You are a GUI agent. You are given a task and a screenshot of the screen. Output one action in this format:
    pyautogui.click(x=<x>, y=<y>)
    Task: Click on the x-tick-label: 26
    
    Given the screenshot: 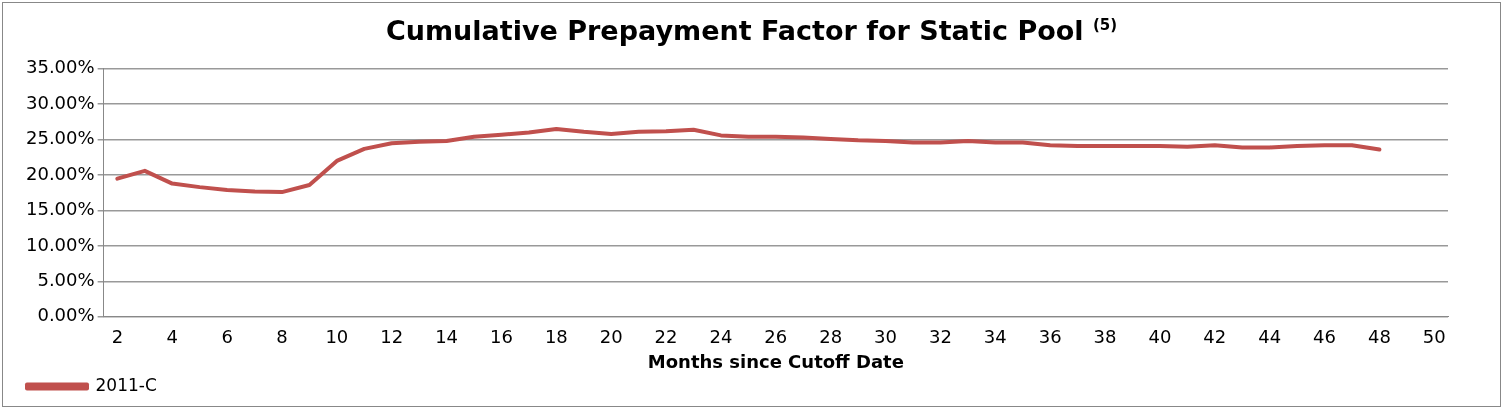 What is the action you would take?
    pyautogui.click(x=776, y=337)
    